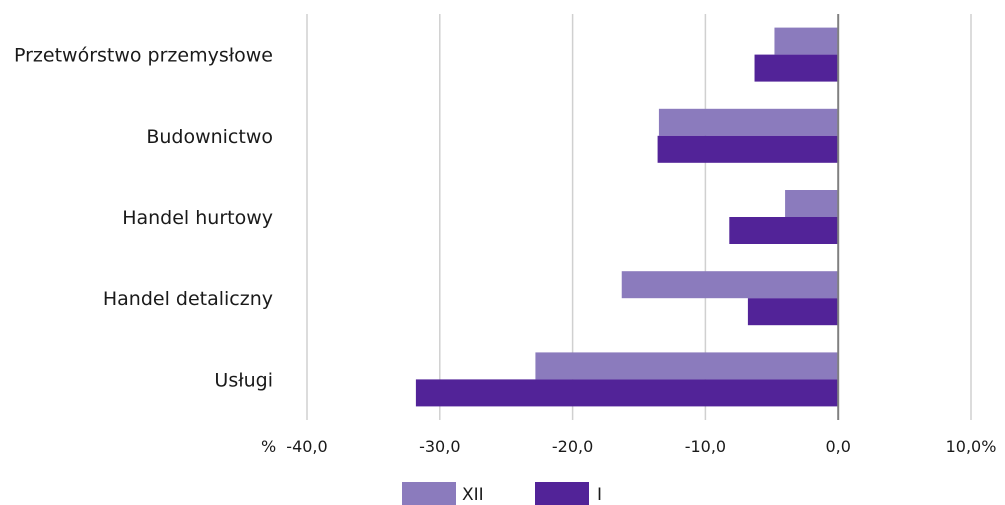 The height and width of the screenshot is (505, 1005). Describe the element at coordinates (143, 56) in the screenshot. I see `category-label: Przetwórstwo przemysłowe` at that location.